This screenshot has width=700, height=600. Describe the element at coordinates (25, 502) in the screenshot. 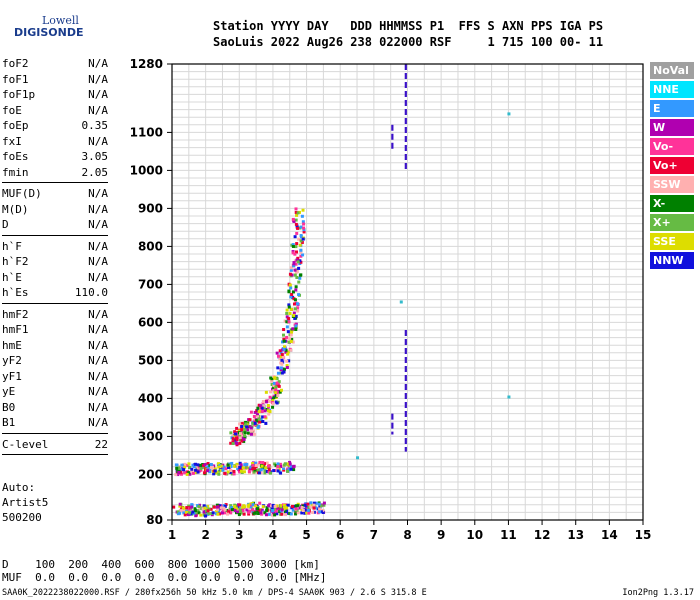

I see `auto-software: Artist5` at that location.